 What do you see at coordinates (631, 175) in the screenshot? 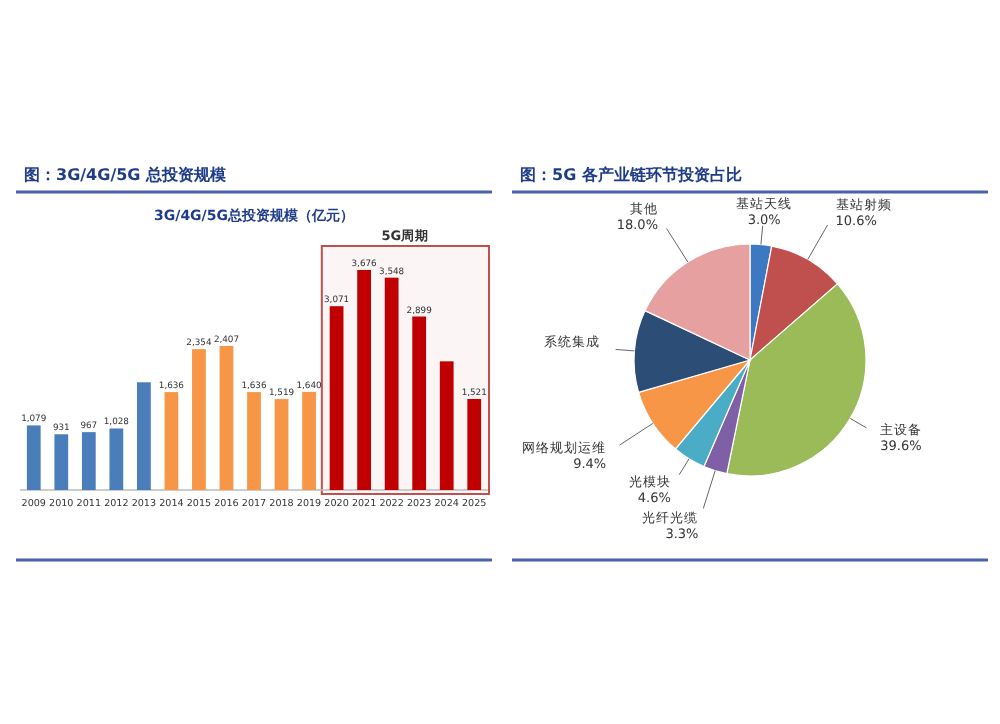
I see `chart-title: 图：5G 各产业链环节投资占比` at bounding box center [631, 175].